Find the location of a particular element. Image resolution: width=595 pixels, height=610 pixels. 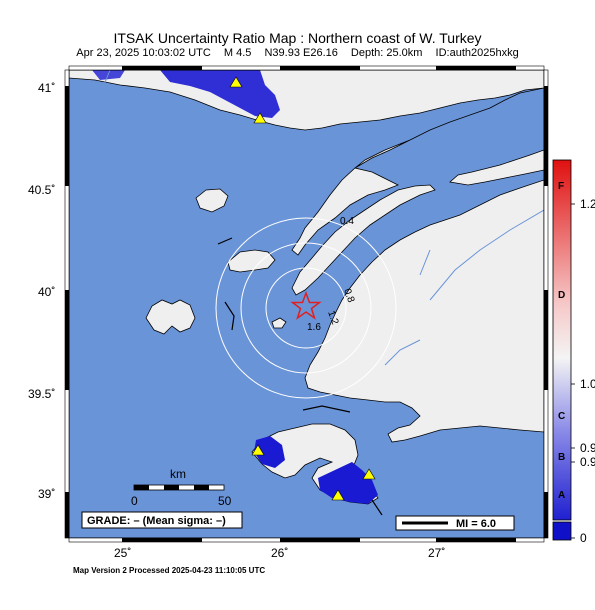

grade-box is located at coordinates (162, 520).